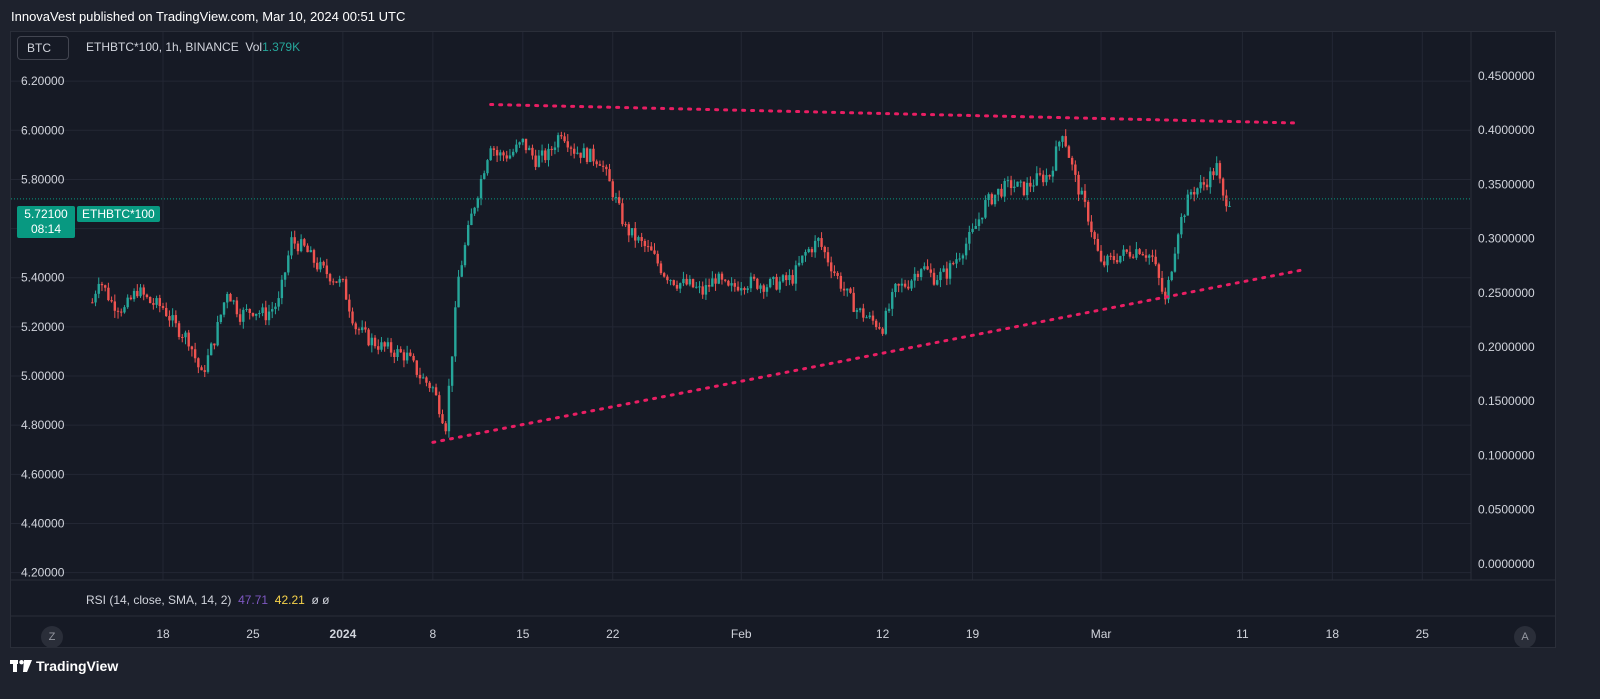 Image resolution: width=1600 pixels, height=699 pixels. I want to click on x-tick-label: 25, so click(1423, 634).